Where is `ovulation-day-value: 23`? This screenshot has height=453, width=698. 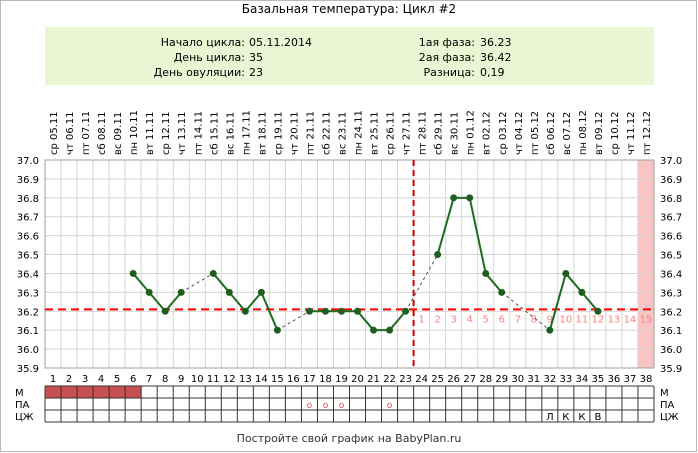 ovulation-day-value: 23 is located at coordinates (256, 72).